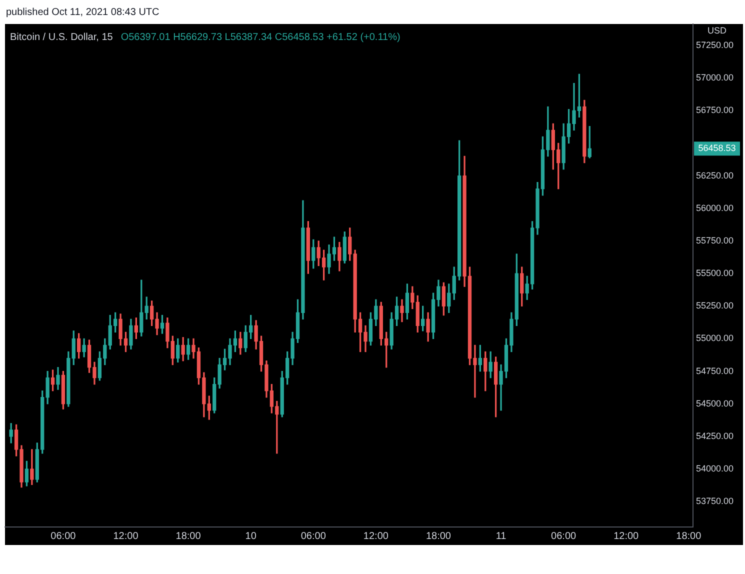 This screenshot has height=574, width=745. What do you see at coordinates (501, 536) in the screenshot?
I see `x-tick-label: 11` at bounding box center [501, 536].